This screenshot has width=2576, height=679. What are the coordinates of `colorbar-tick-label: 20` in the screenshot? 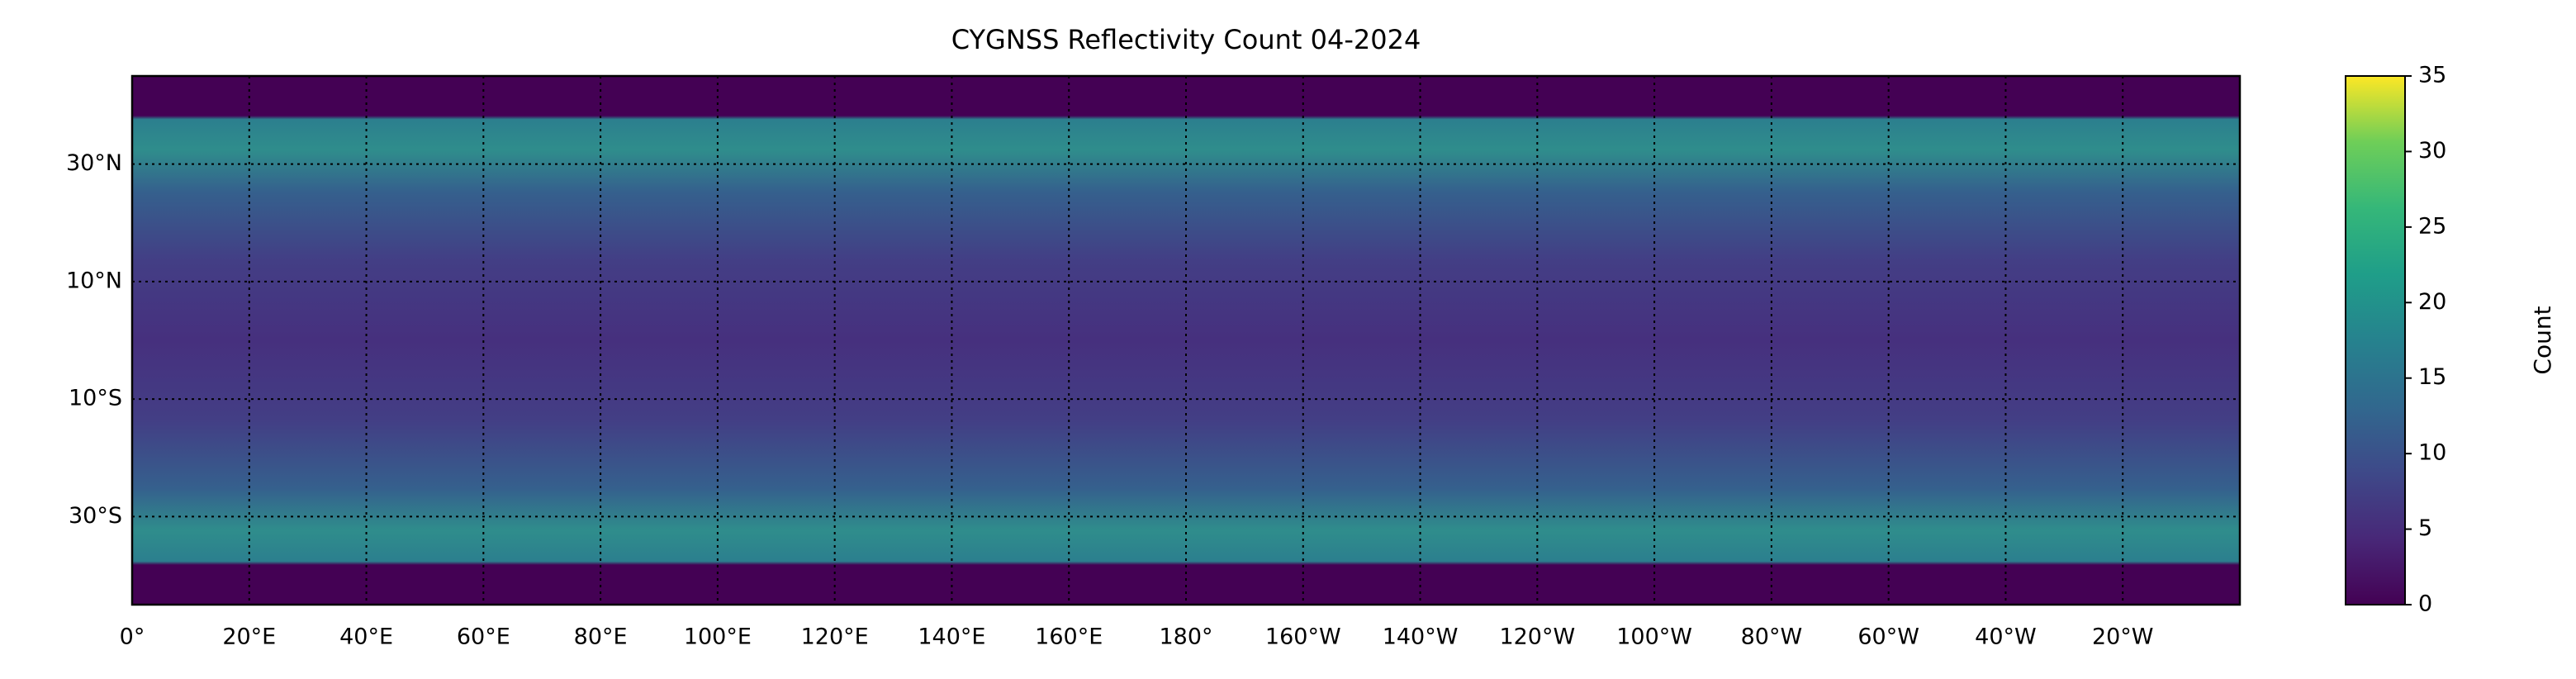 It's located at (2432, 302).